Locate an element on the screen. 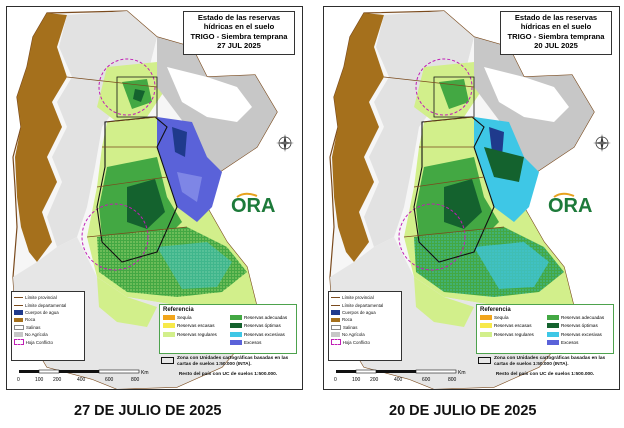 The height and width of the screenshot is (428, 624). provincial-line-swatch is located at coordinates (18, 298).